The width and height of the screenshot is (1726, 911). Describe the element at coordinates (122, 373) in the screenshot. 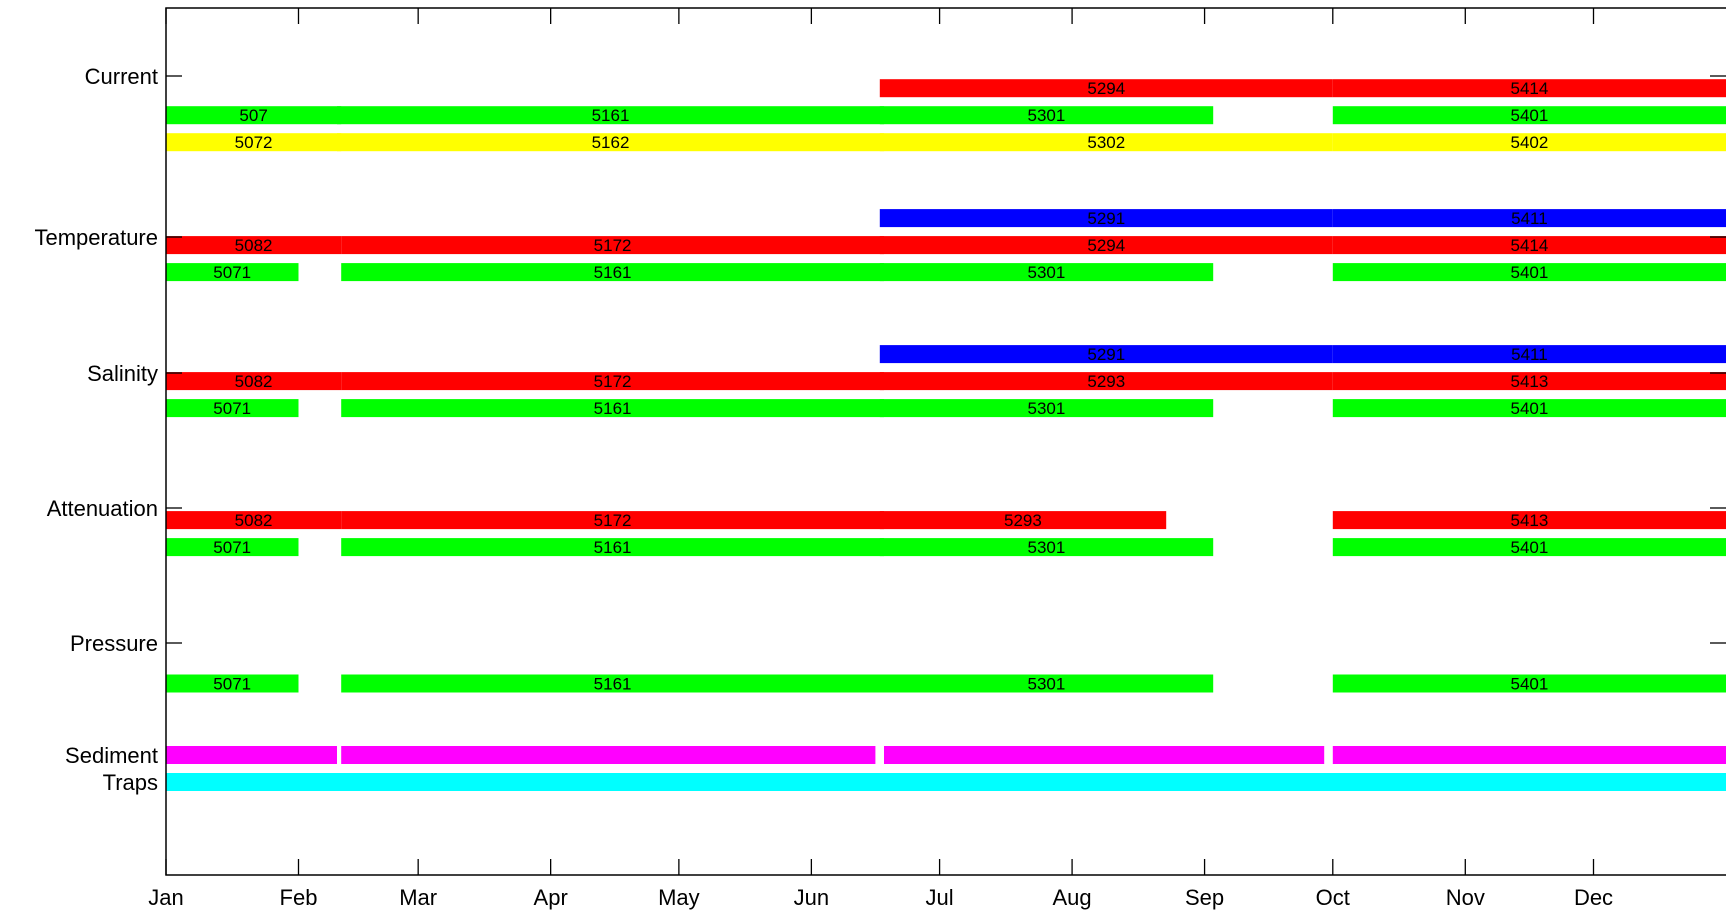

I see `y-tick-label: Salinity` at that location.